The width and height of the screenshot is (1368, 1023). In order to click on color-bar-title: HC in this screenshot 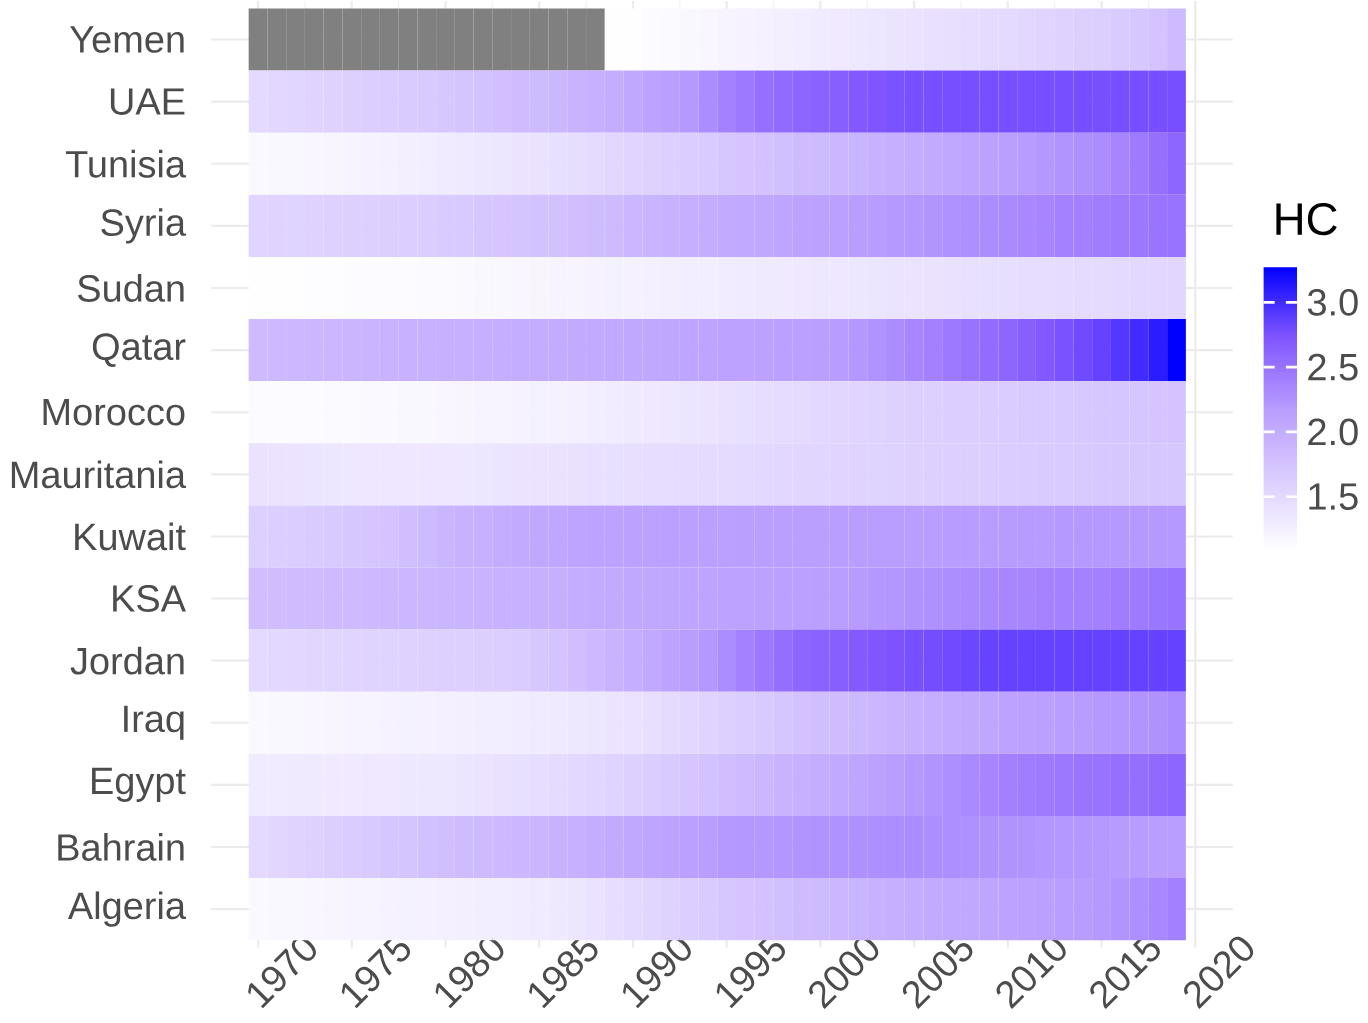, I will do `click(1306, 219)`.